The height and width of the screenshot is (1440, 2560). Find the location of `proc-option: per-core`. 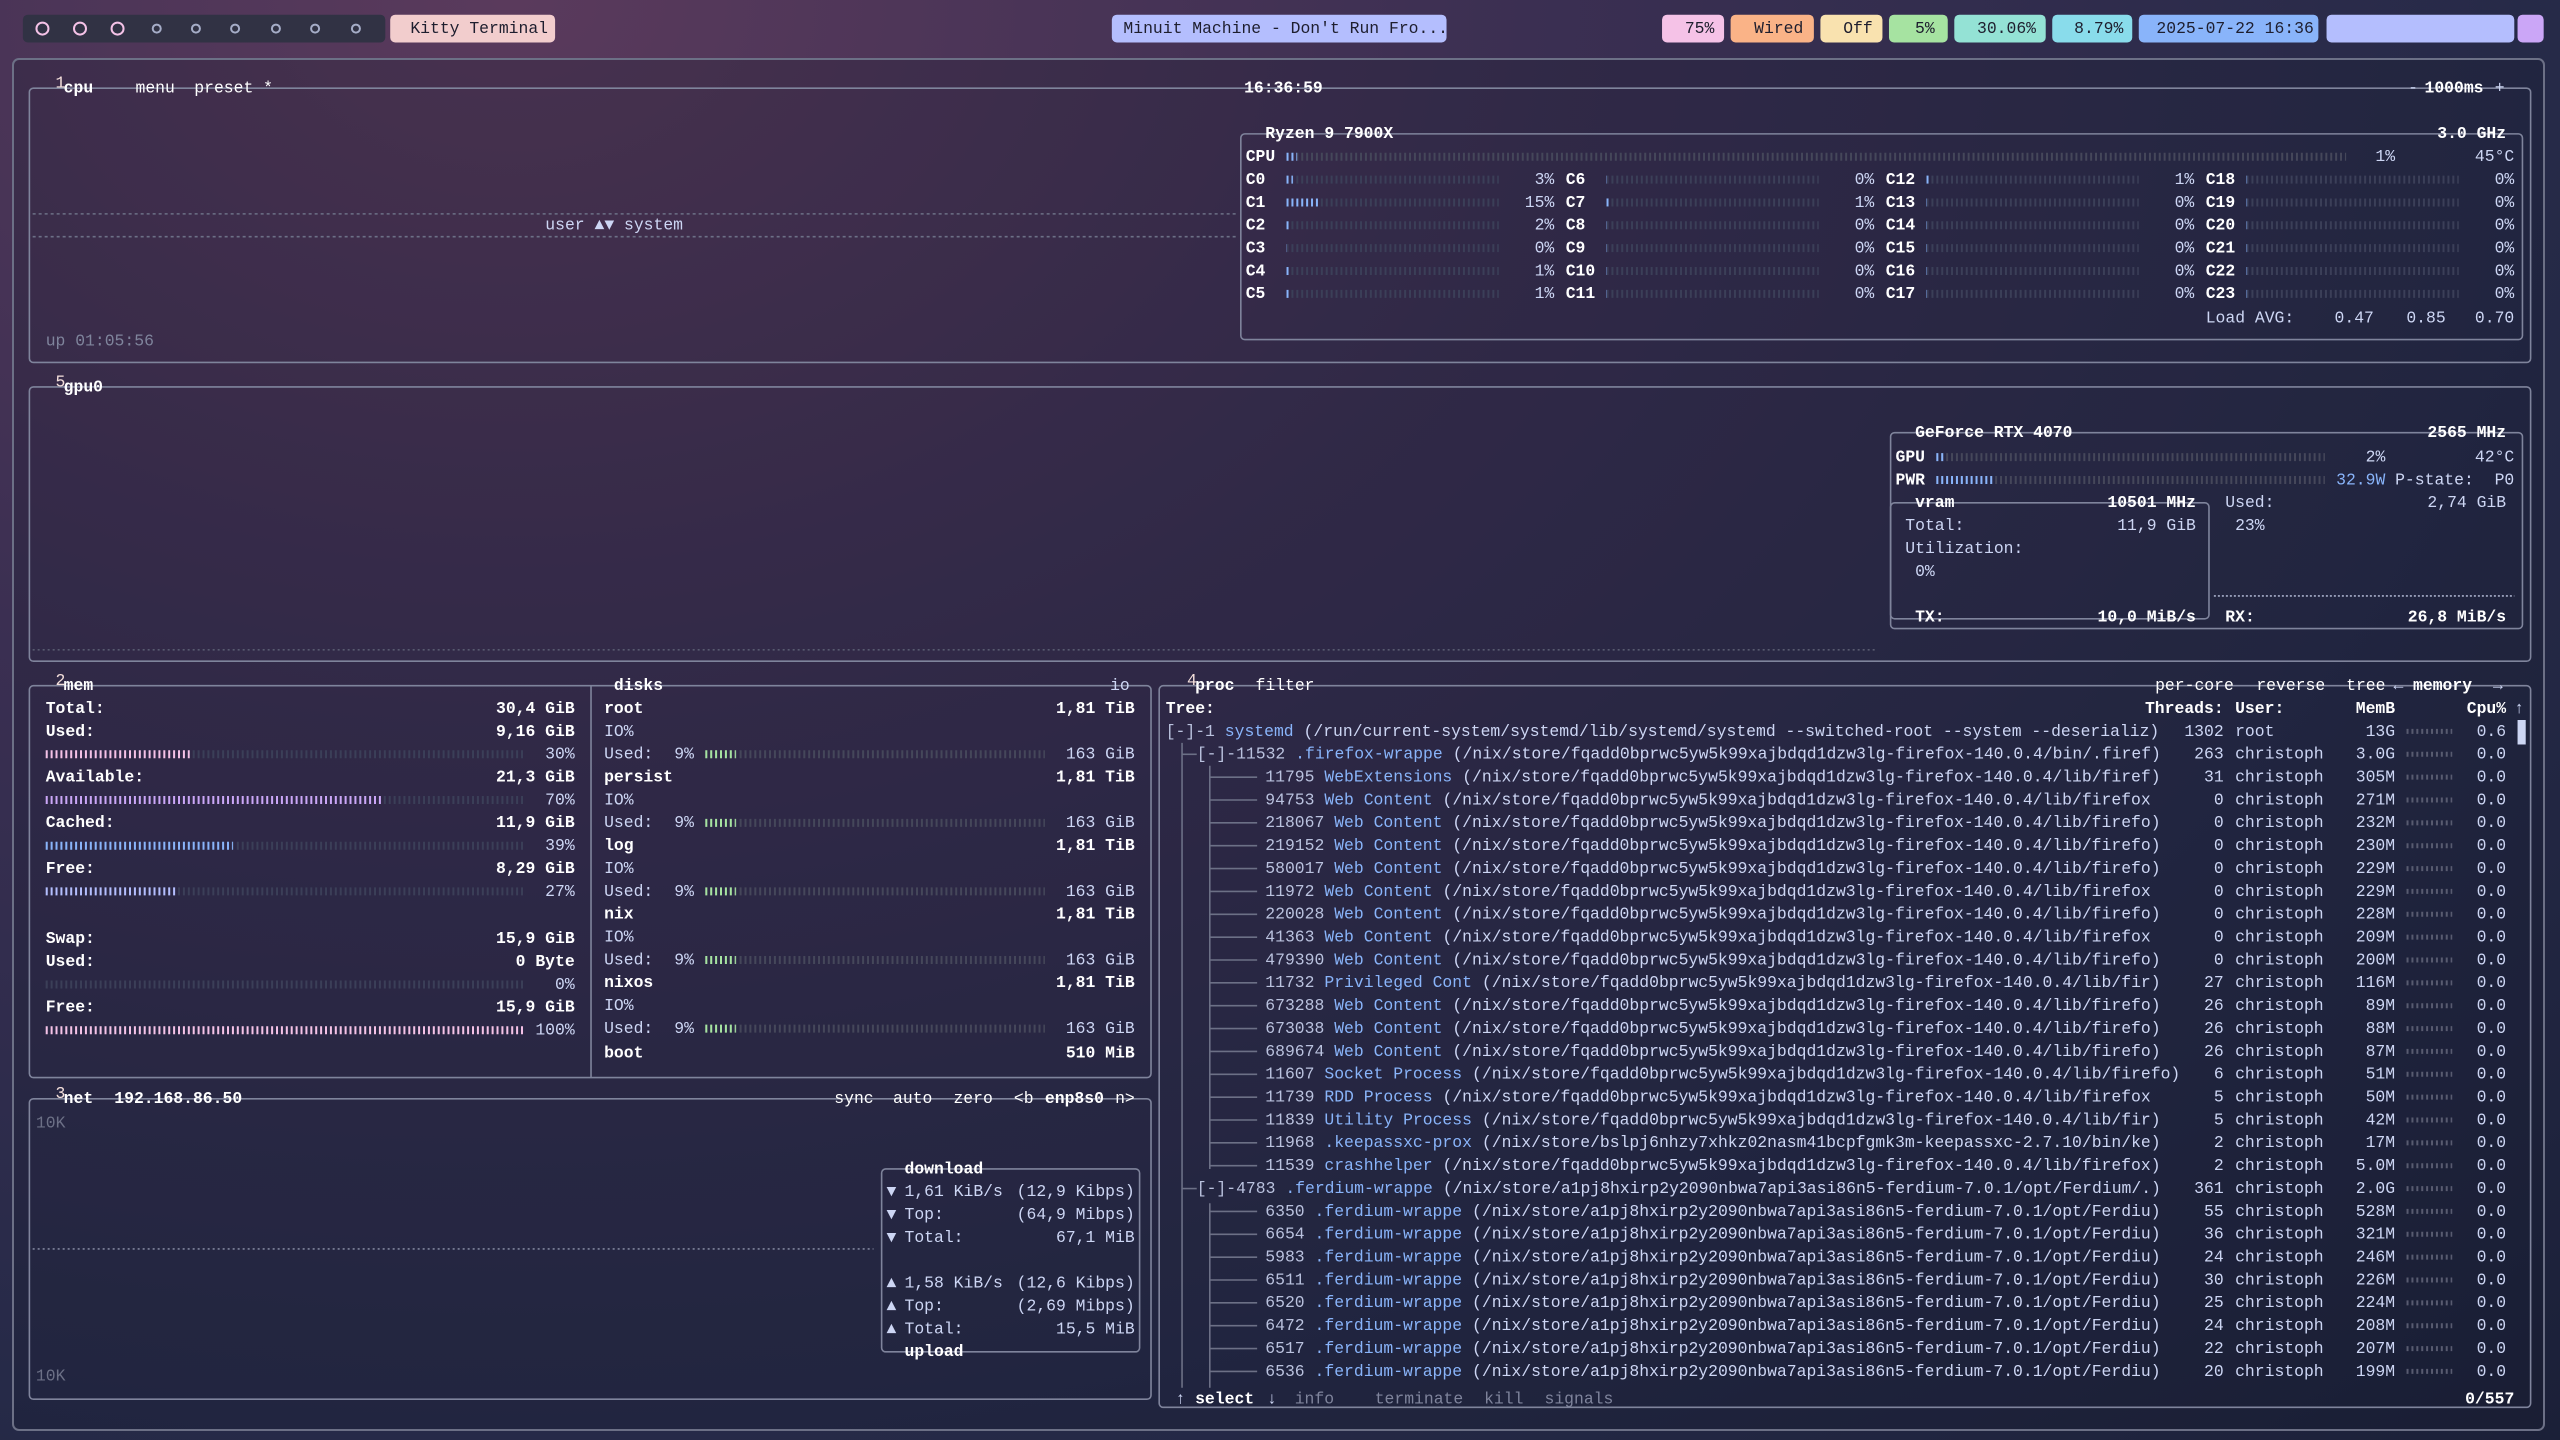

proc-option: per-core is located at coordinates (2194, 685).